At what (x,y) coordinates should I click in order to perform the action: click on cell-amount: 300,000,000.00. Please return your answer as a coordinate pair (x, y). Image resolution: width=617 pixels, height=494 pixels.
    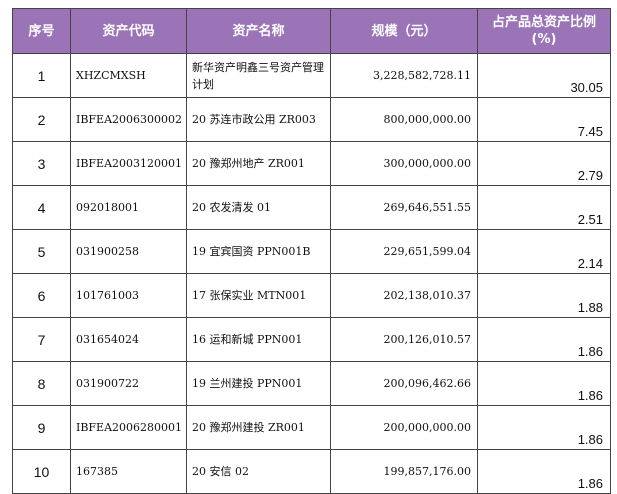
    Looking at the image, I should click on (404, 163).